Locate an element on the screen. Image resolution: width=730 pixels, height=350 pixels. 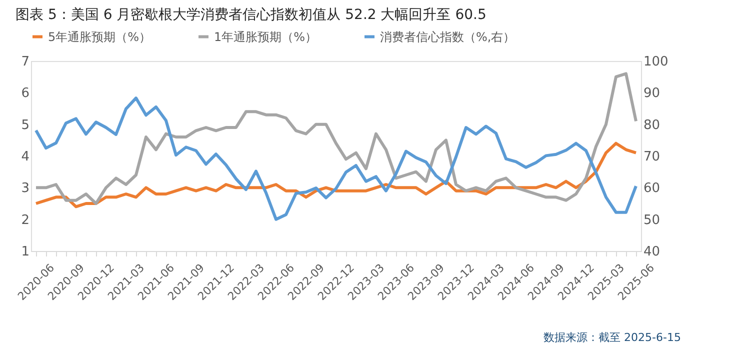
y2-tick-label: 70 is located at coordinates (652, 157).